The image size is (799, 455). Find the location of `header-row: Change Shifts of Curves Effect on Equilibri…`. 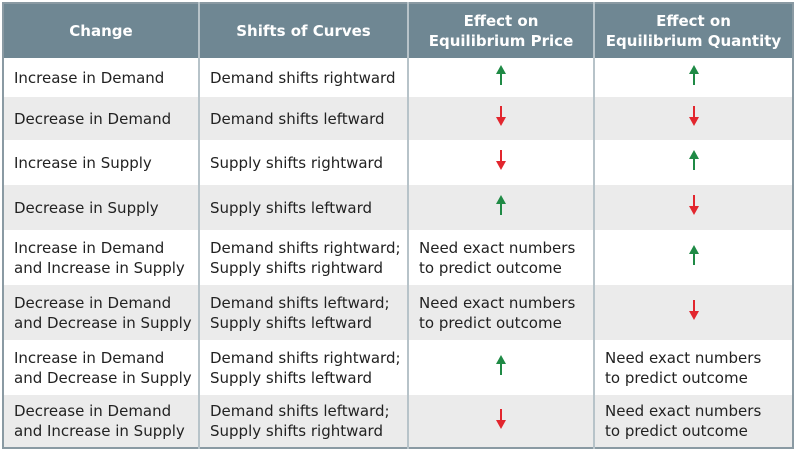

header-row: Change Shifts of Curves Effect on Equilibri… is located at coordinates (398, 30).